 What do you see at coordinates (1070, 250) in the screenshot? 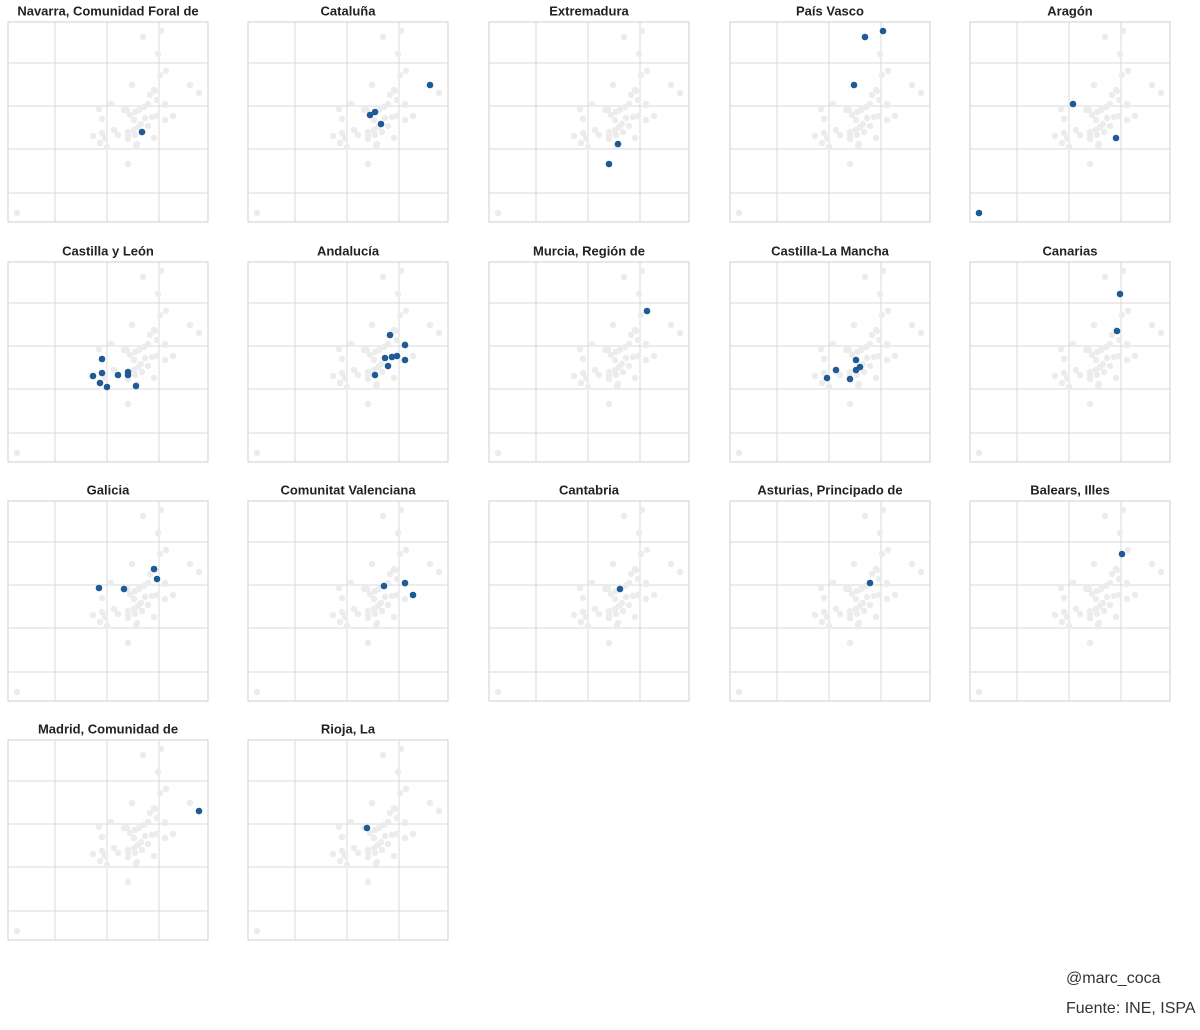
I see `panel-title: Canarias` at bounding box center [1070, 250].